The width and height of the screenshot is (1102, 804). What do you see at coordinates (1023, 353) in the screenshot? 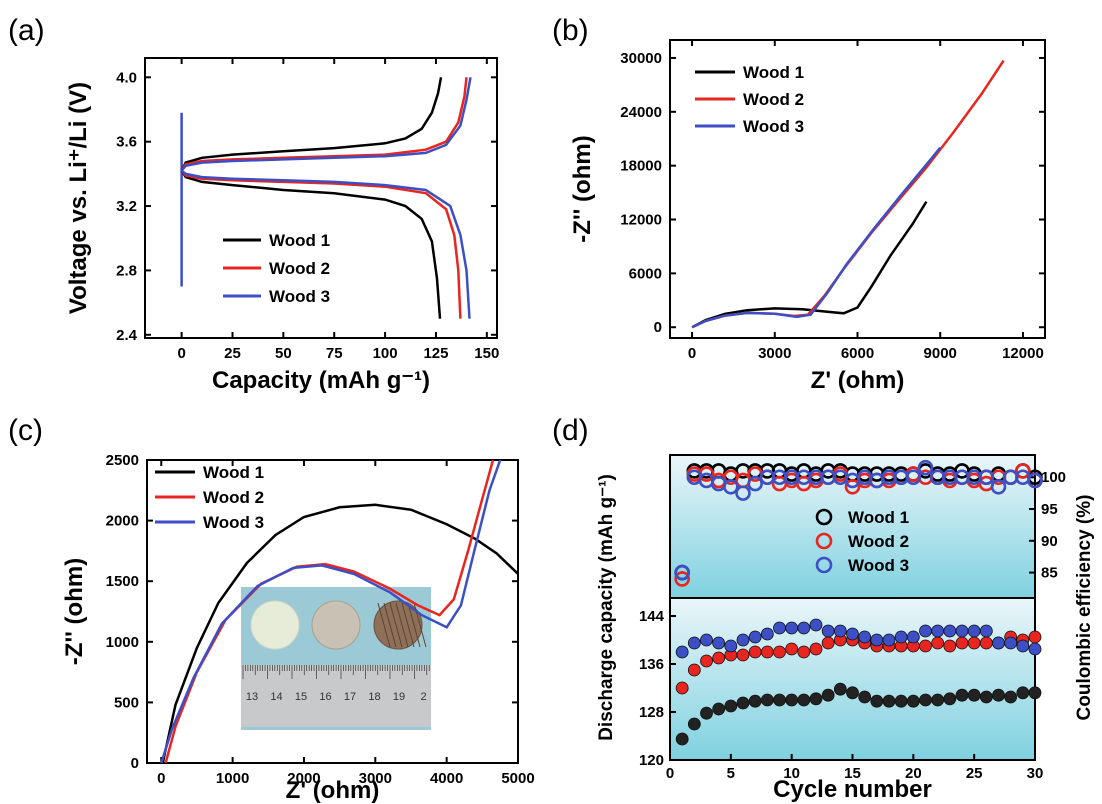
I see `x-tick-label: 12000` at bounding box center [1023, 353].